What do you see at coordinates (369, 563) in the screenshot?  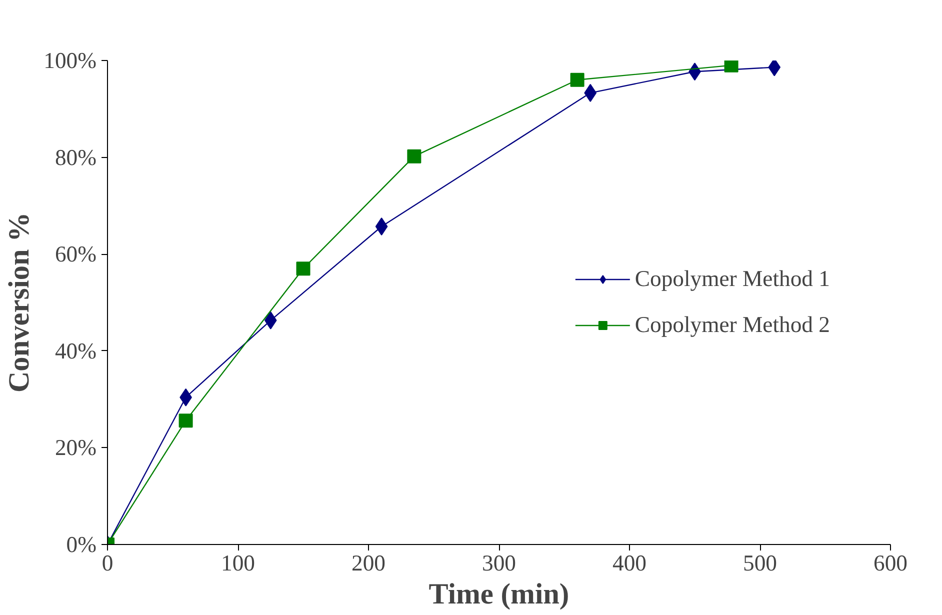 I see `x-tick-label: 200` at bounding box center [369, 563].